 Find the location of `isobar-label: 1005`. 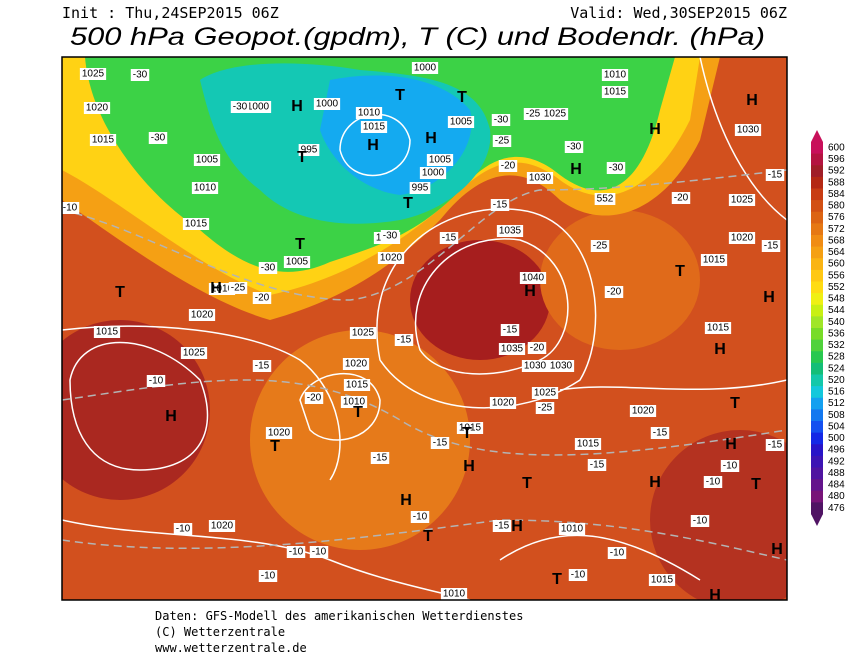

isobar-label: 1005 is located at coordinates (207, 160).